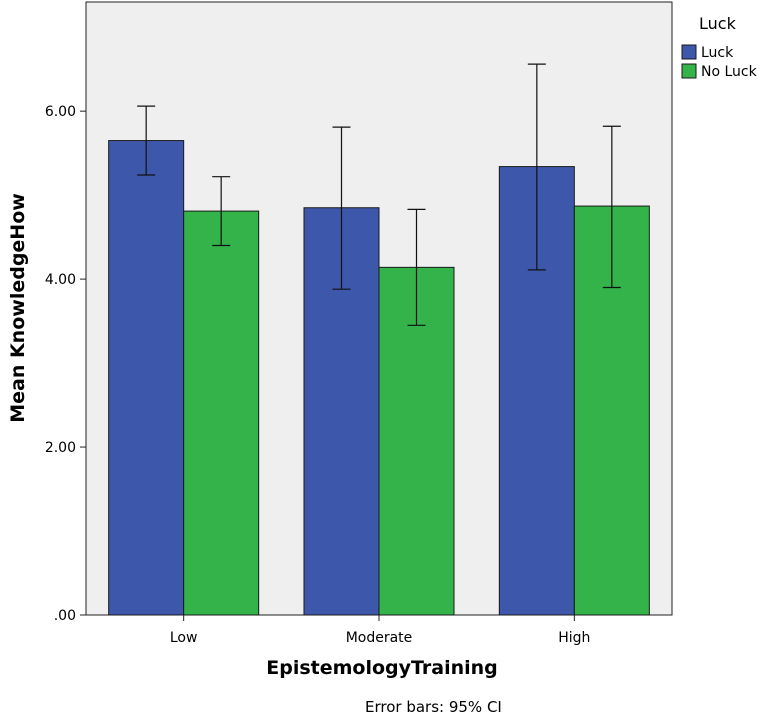 The height and width of the screenshot is (722, 763). Describe the element at coordinates (718, 23) in the screenshot. I see `legend-title: Luck` at that location.